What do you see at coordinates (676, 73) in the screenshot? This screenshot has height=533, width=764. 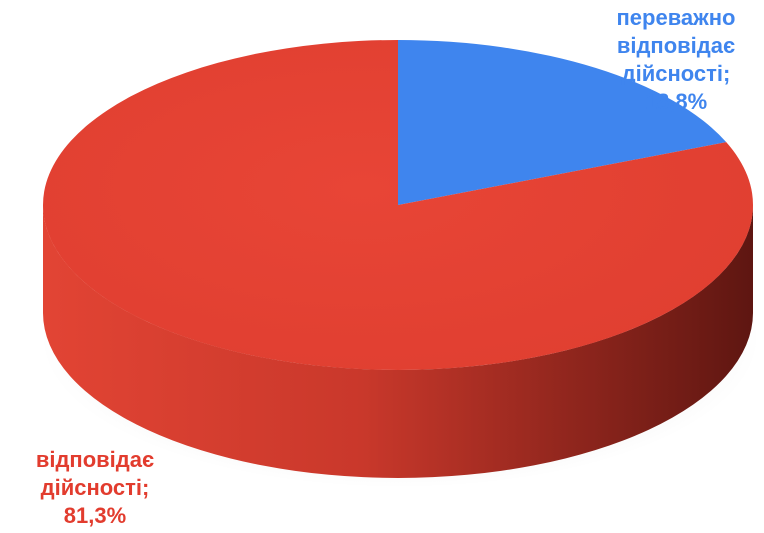 I see `slice-label-1-line-2: дійсності;` at bounding box center [676, 73].